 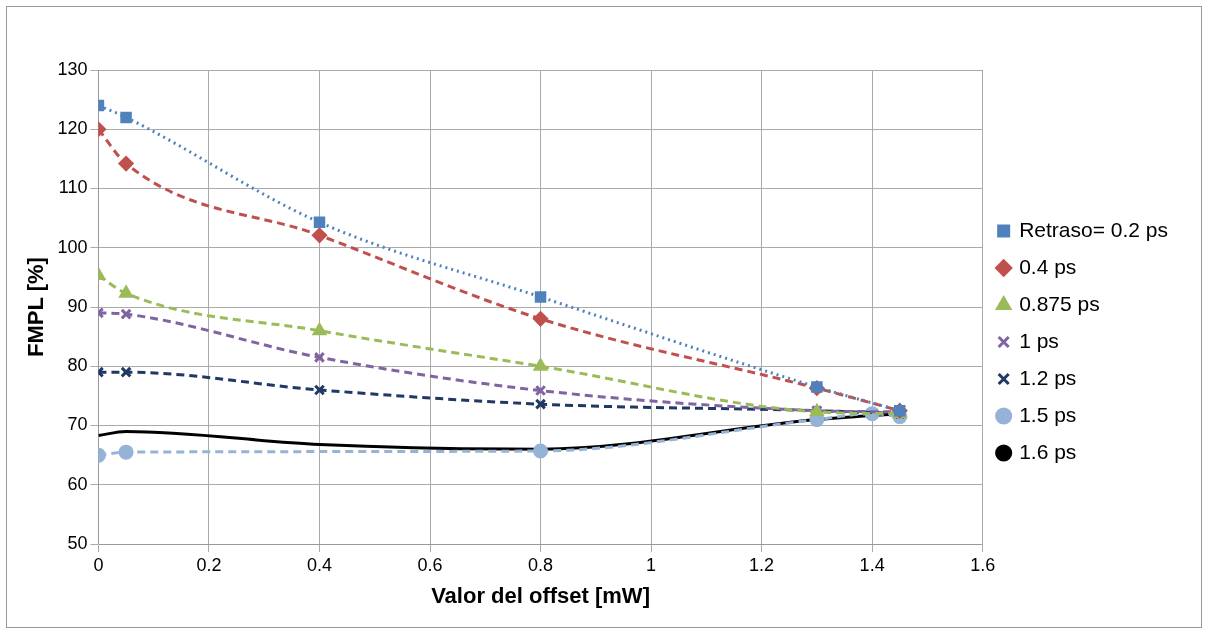 What do you see at coordinates (209, 564) in the screenshot?
I see `x-tick-label: 0.2` at bounding box center [209, 564].